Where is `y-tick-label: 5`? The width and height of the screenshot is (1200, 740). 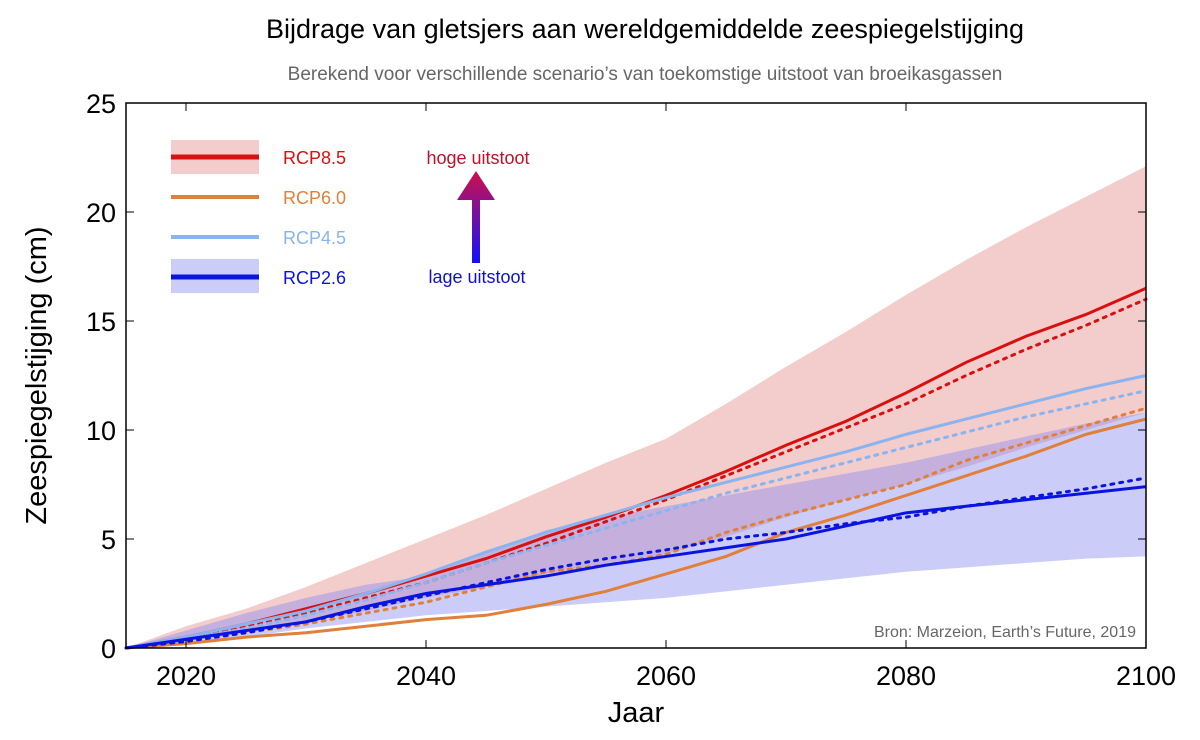
y-tick-label: 5 is located at coordinates (108, 540).